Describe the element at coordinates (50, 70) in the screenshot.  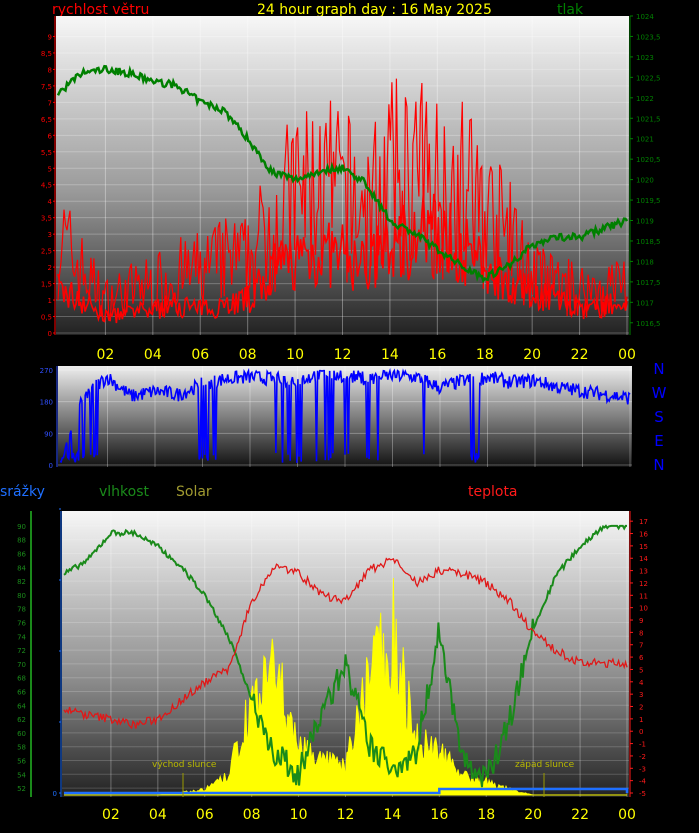
I see `wind-tick-label: 8` at that location.